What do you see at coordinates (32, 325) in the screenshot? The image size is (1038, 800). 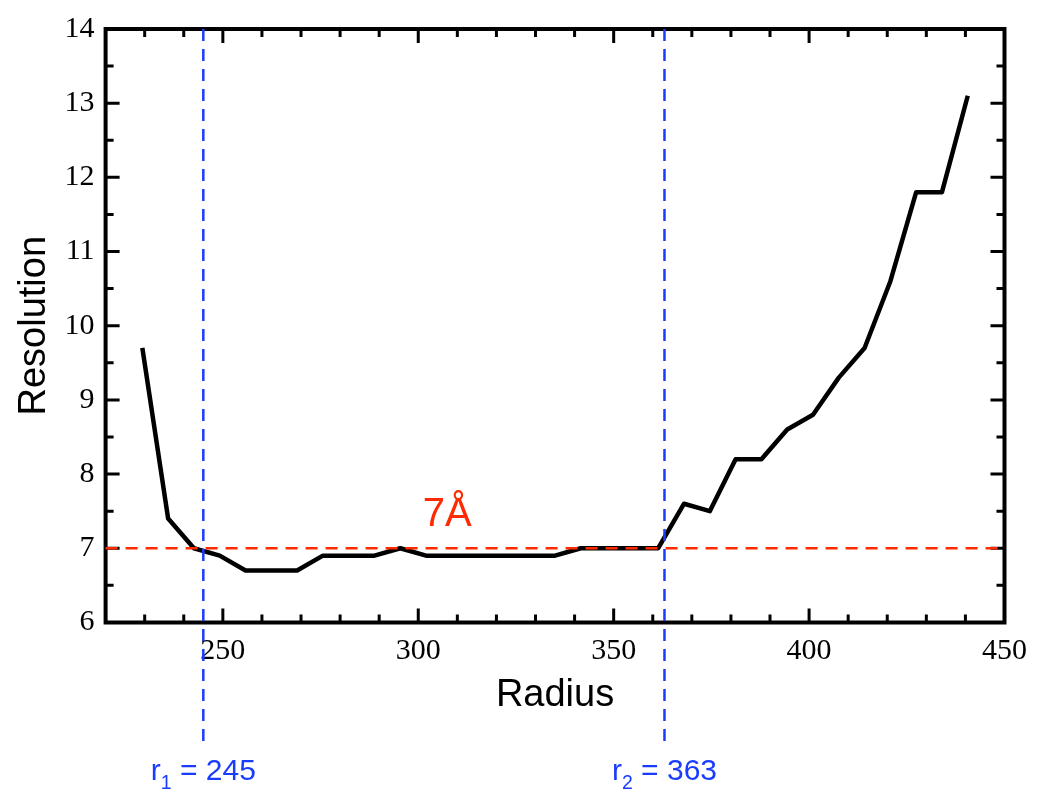 I see `y-axis-title: Resolution` at bounding box center [32, 325].